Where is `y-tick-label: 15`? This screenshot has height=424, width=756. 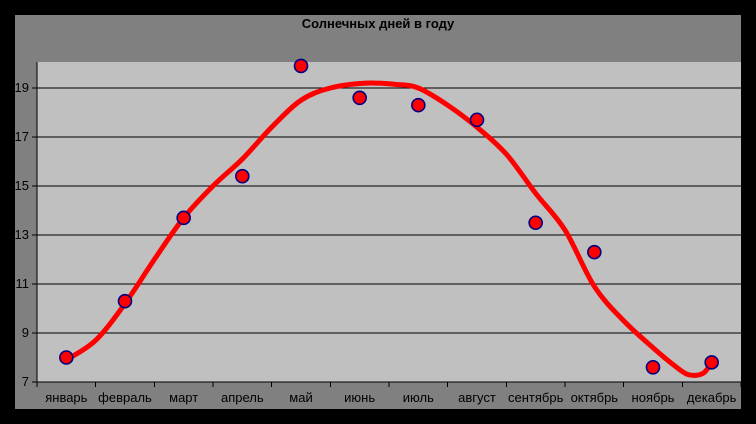
y-tick-label: 15 is located at coordinates (22, 185).